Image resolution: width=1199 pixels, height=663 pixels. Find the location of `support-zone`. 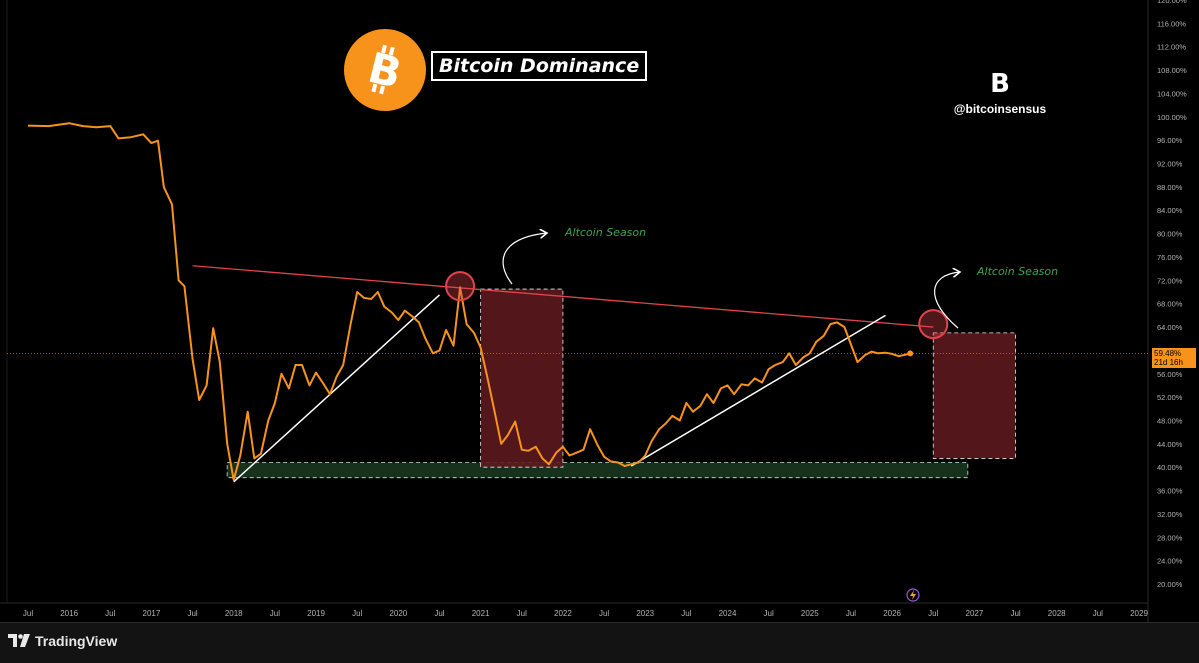

support-zone is located at coordinates (597, 470).